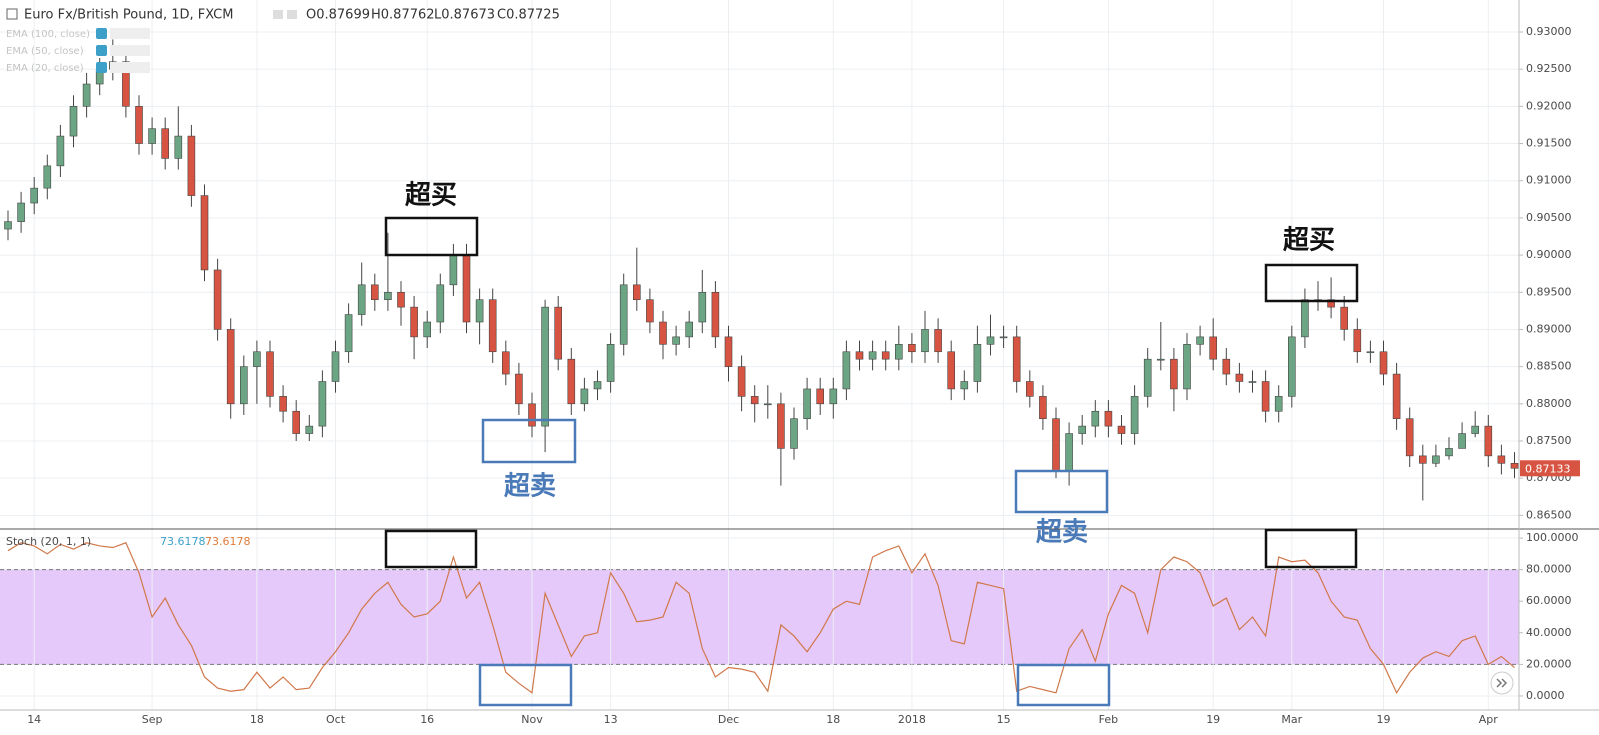 This screenshot has height=735, width=1599. What do you see at coordinates (48, 541) in the screenshot?
I see `stoch-title: Stoch (20, 1, 1)` at bounding box center [48, 541].